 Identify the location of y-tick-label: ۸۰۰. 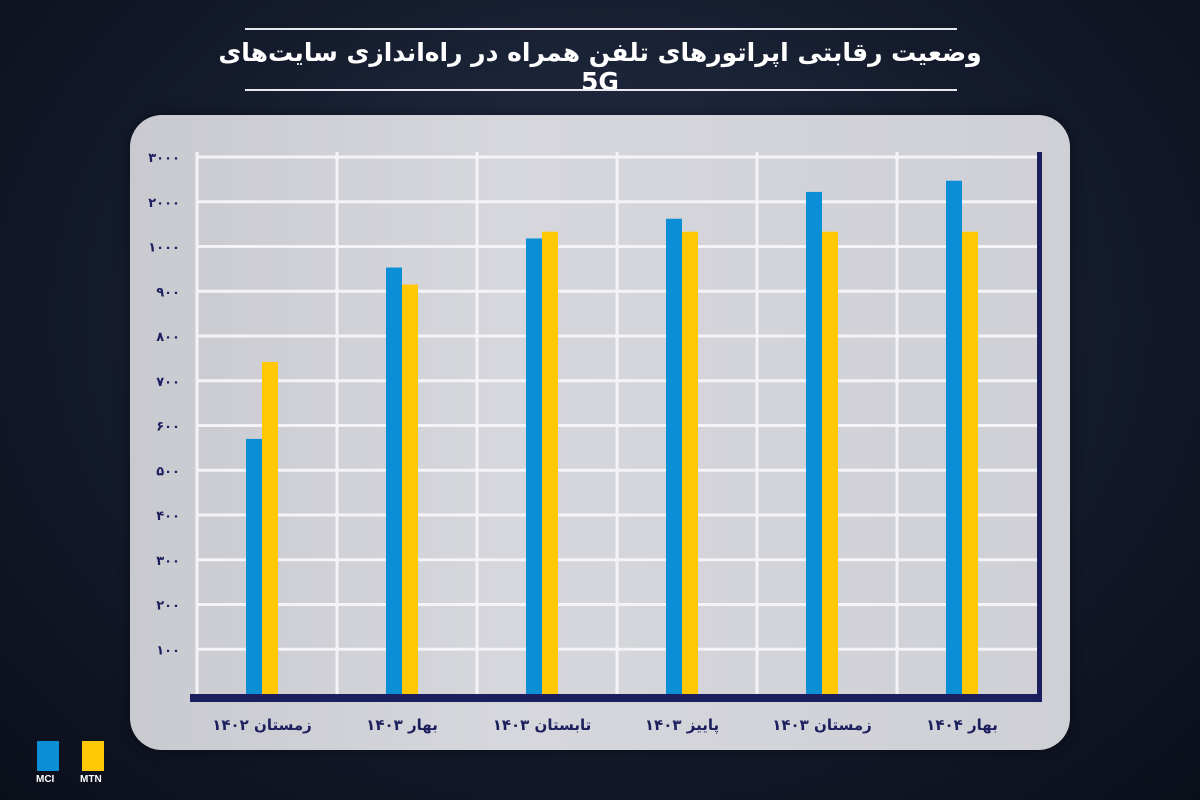
(168, 337).